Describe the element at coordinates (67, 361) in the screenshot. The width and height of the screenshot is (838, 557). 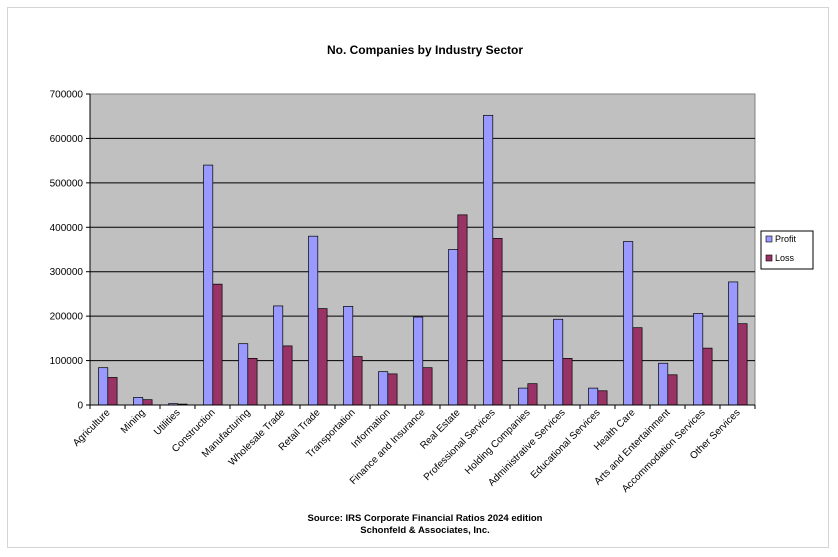
I see `y-tick-label: 100000` at that location.